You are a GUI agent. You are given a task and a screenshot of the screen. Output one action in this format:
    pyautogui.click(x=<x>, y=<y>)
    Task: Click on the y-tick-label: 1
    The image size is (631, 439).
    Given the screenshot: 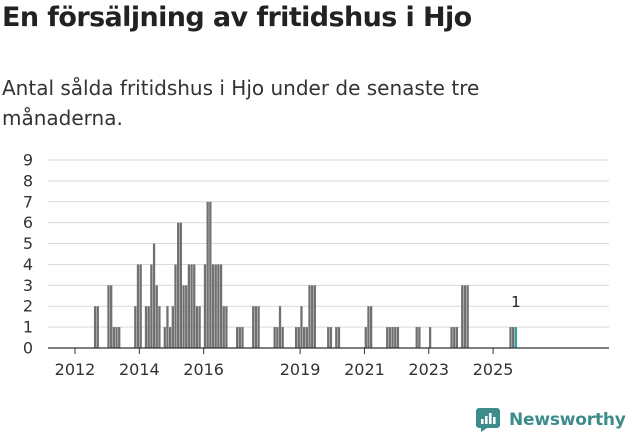 What is the action you would take?
    pyautogui.click(x=28, y=327)
    